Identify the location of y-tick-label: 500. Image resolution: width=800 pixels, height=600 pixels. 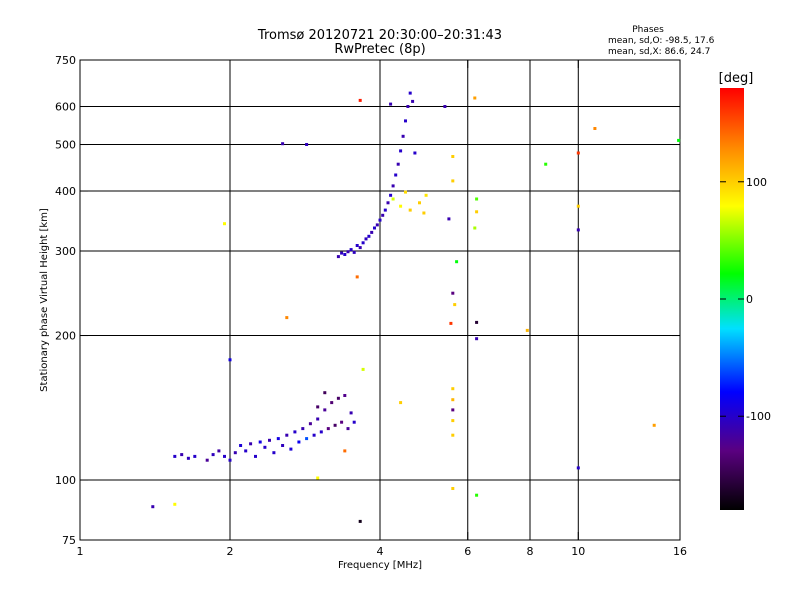
(65, 145).